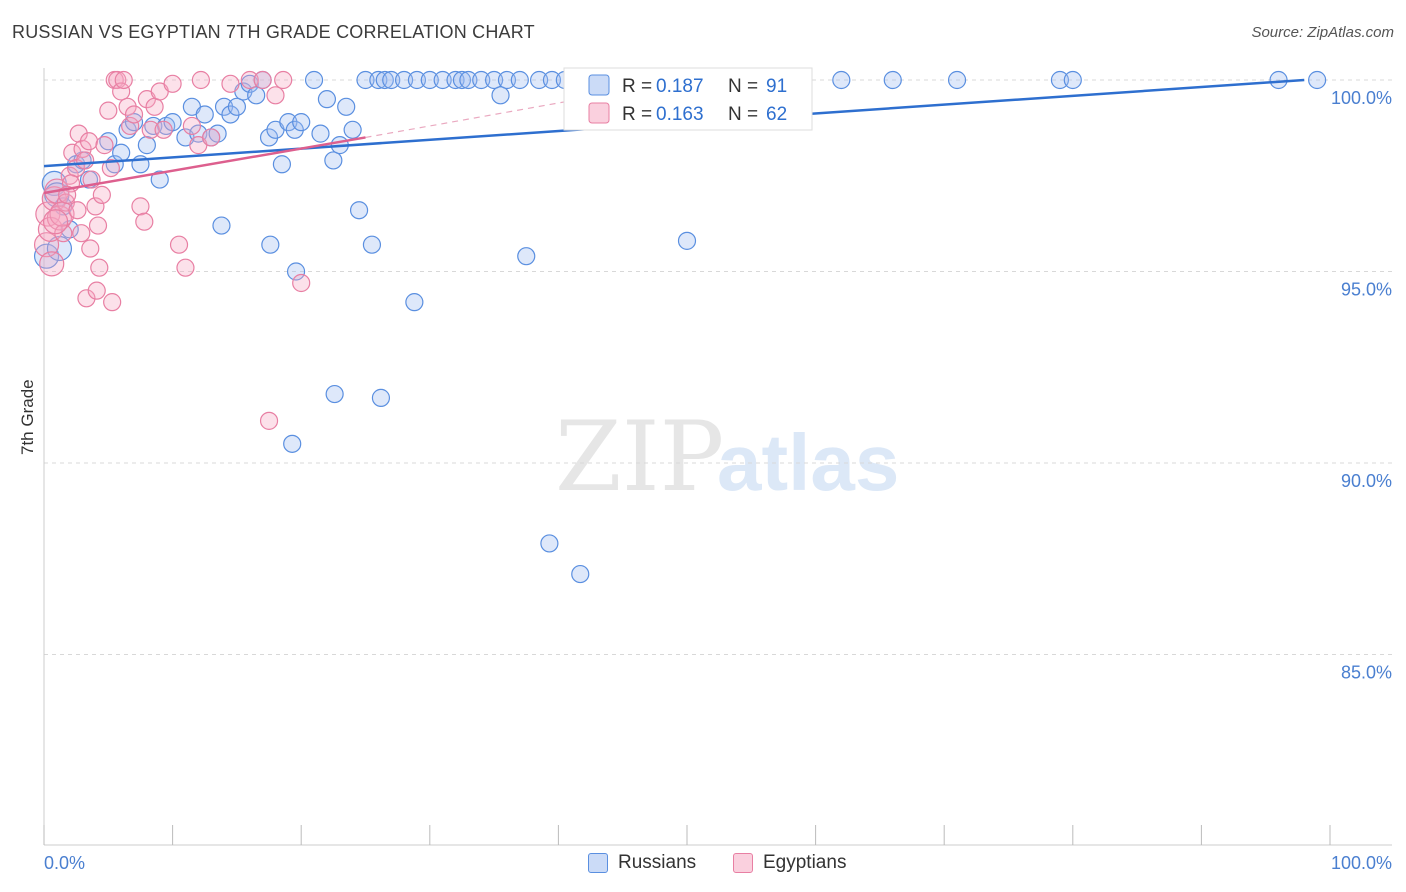 The image size is (1406, 892). I want to click on legend-swatch-egyptians, so click(743, 863).